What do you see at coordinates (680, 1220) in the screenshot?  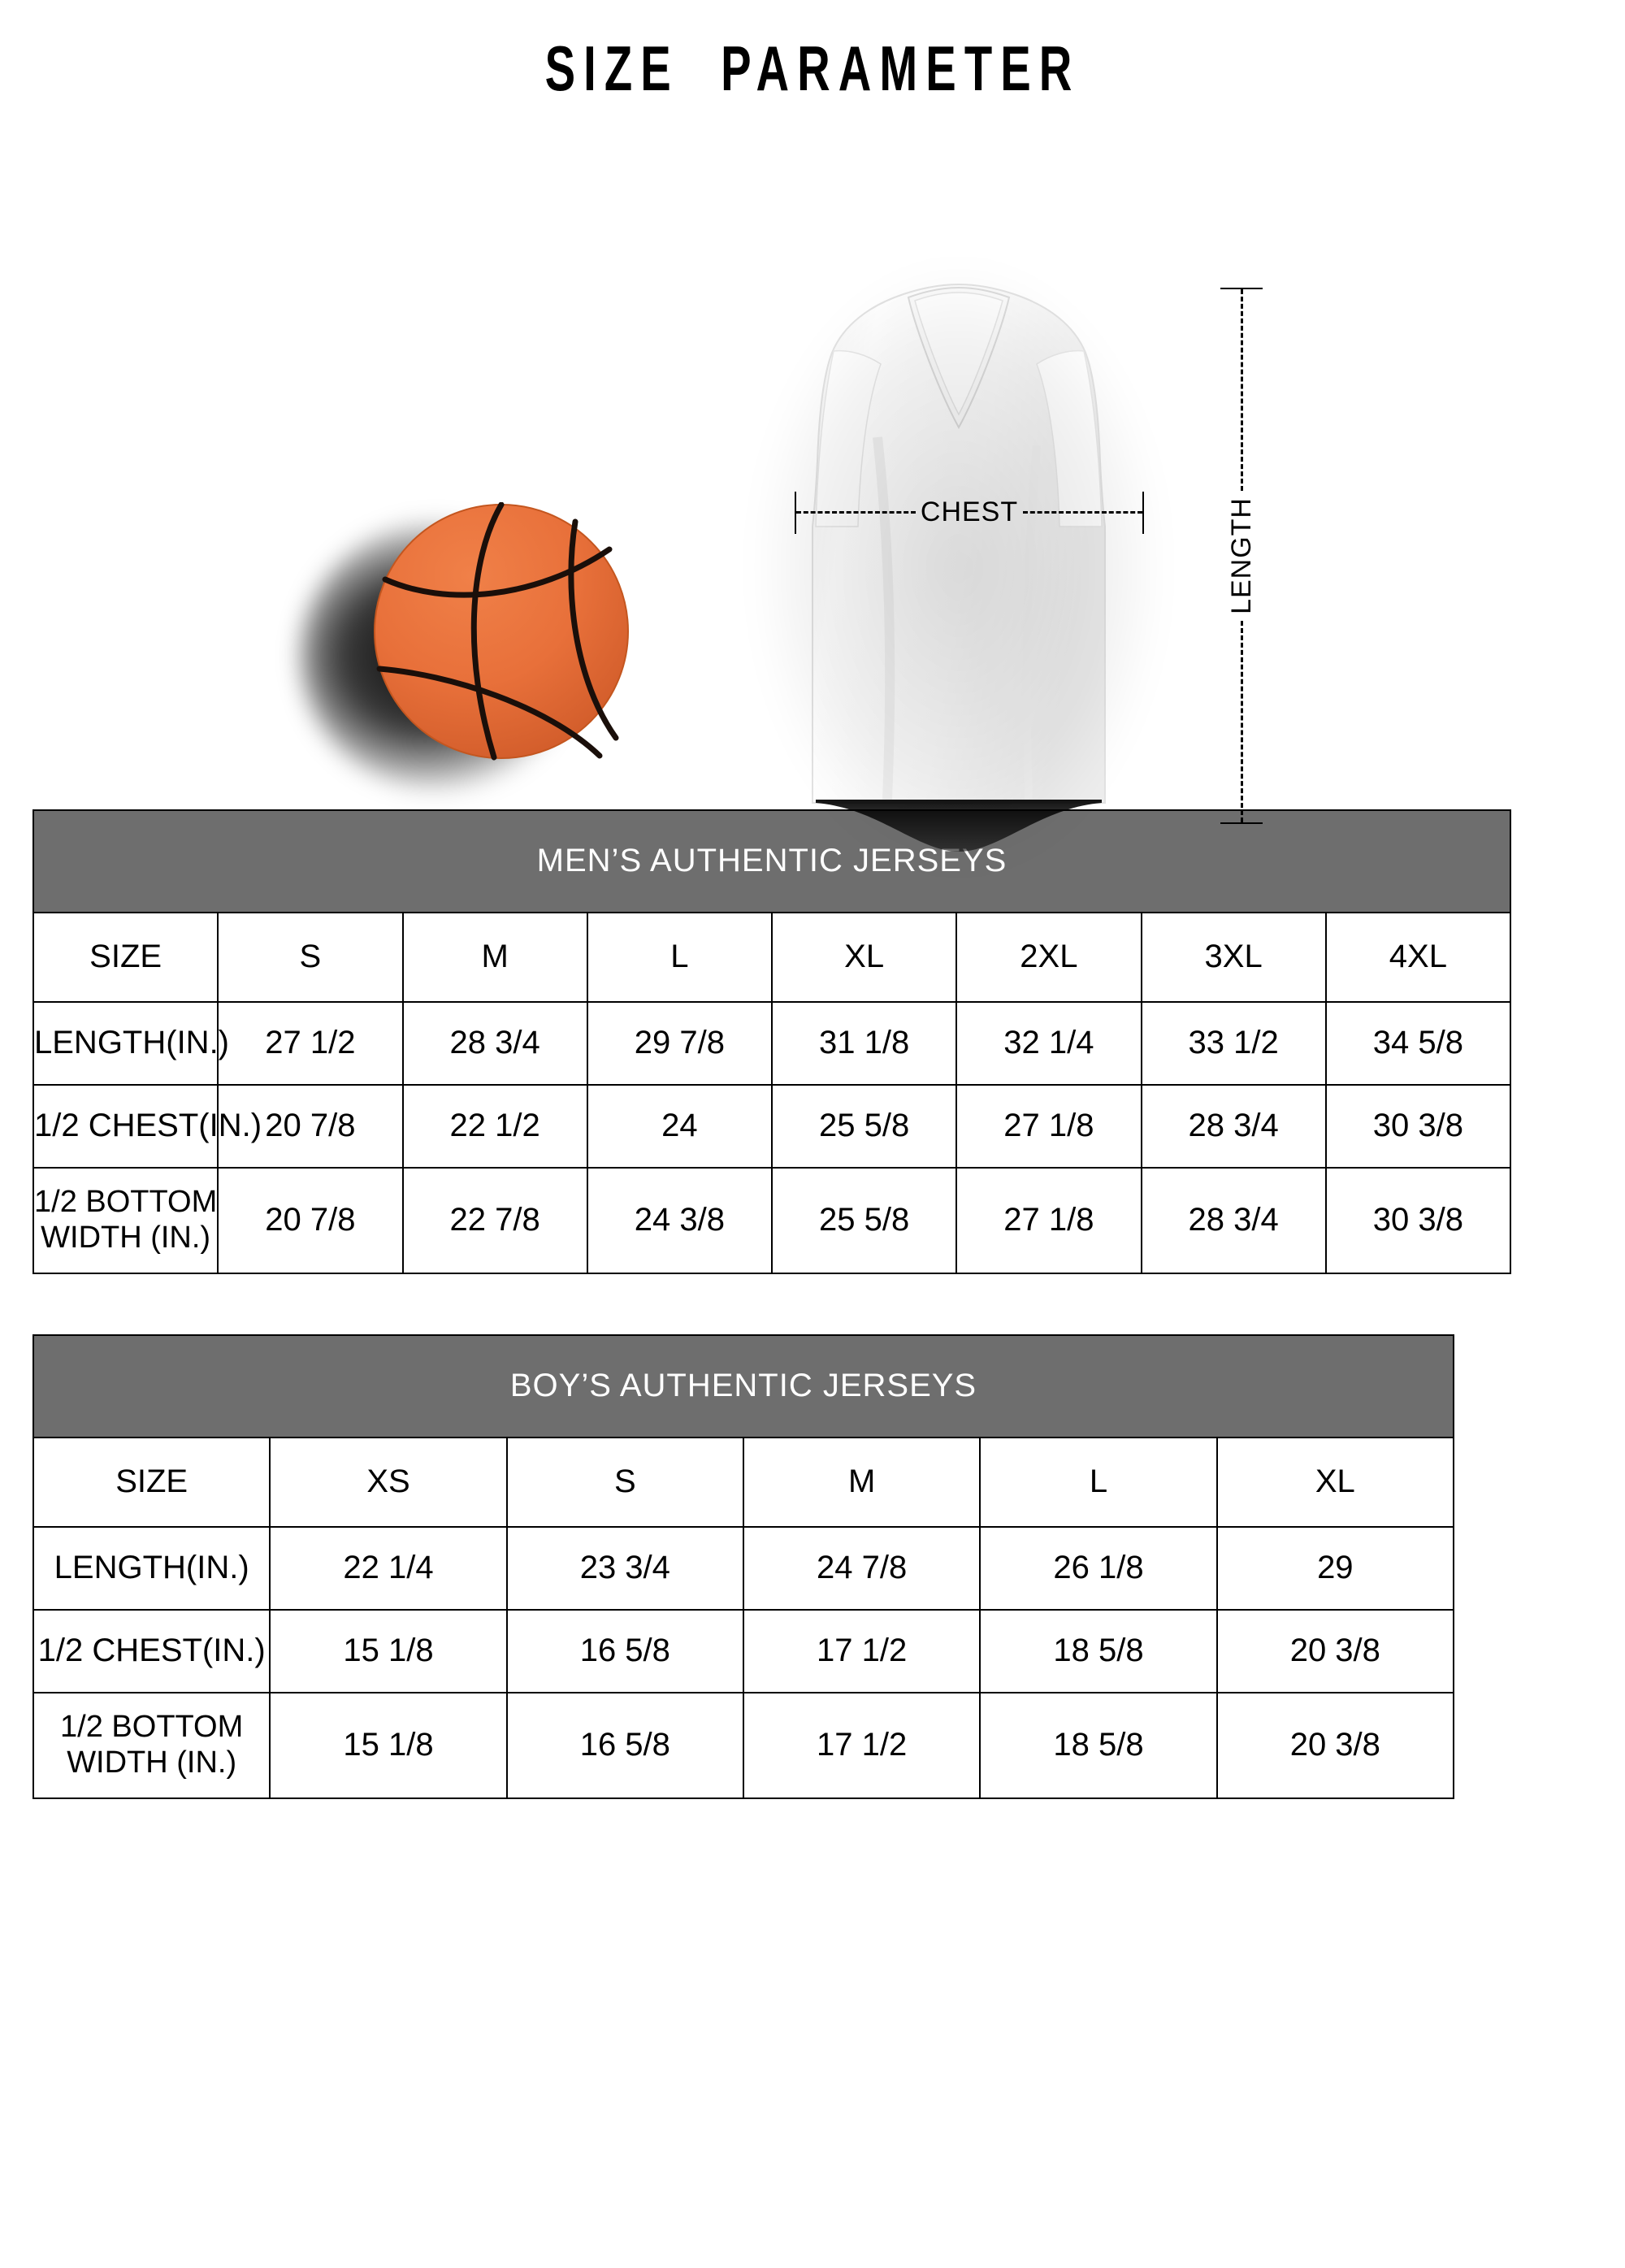 I see `cell-bottom-width-l: 24 3/8` at bounding box center [680, 1220].